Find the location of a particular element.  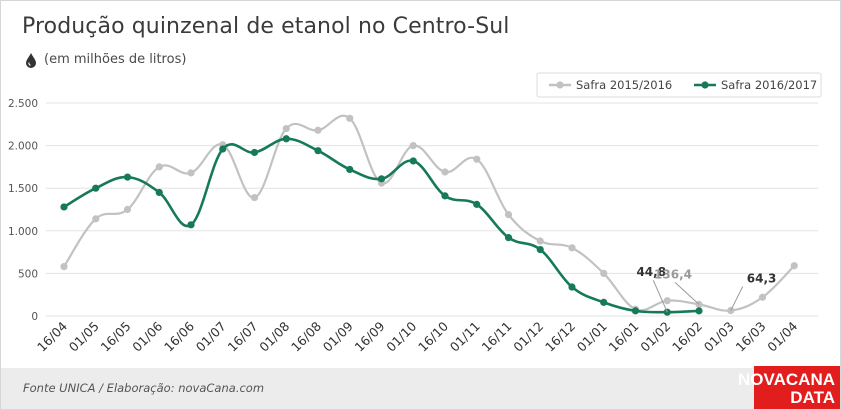

y-tick-label: 500 is located at coordinates (28, 274).